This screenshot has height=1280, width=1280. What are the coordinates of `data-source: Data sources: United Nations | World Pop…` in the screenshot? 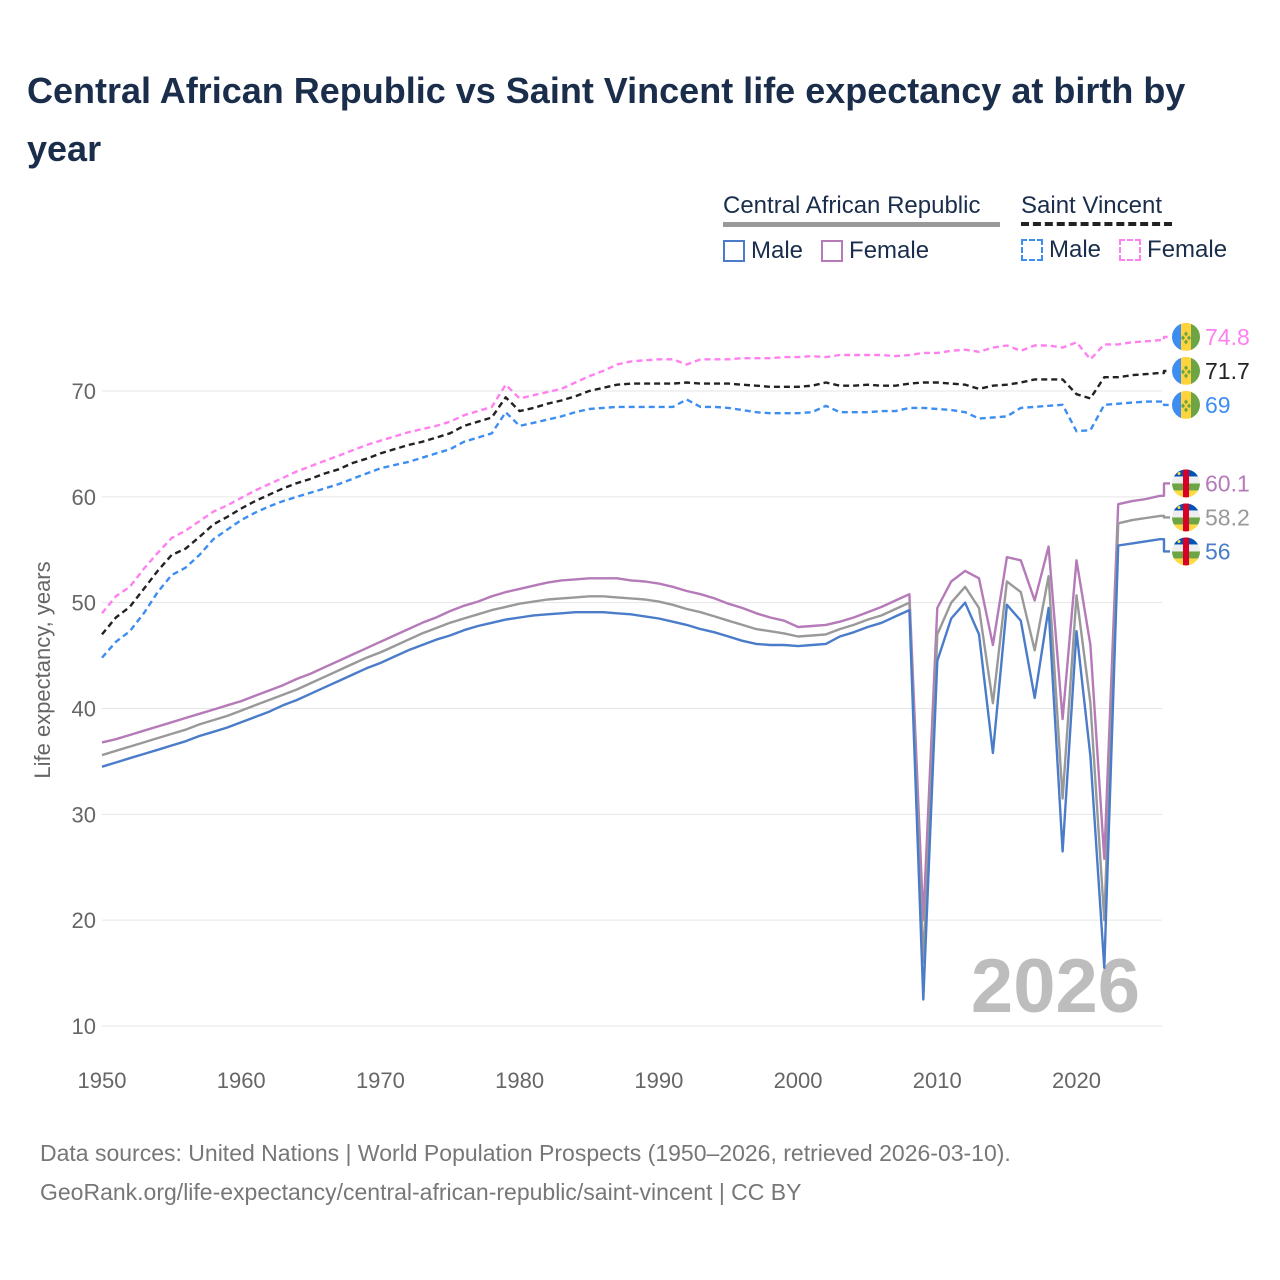 It's located at (525, 1153).